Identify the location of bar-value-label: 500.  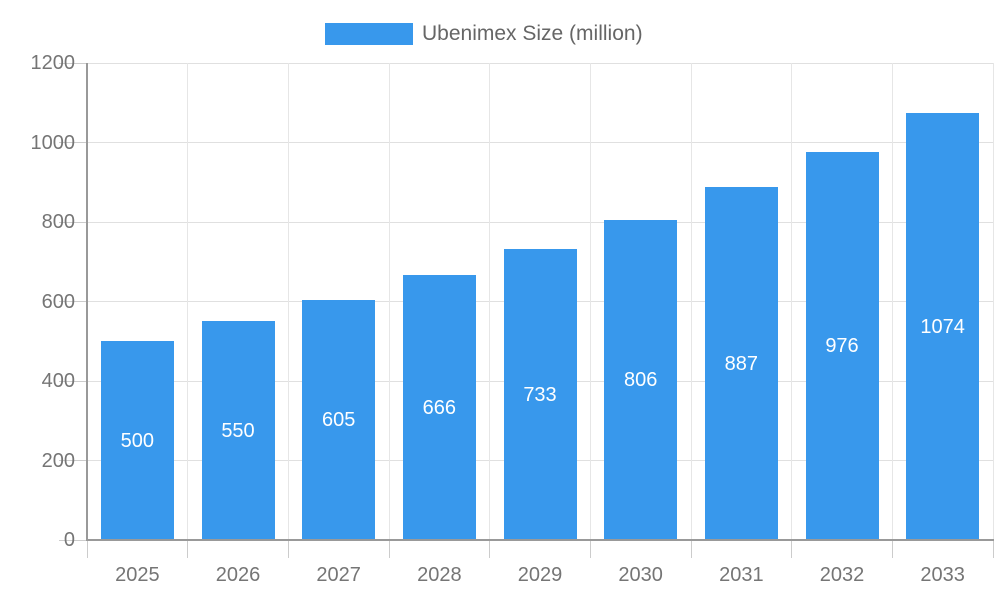
(137, 440).